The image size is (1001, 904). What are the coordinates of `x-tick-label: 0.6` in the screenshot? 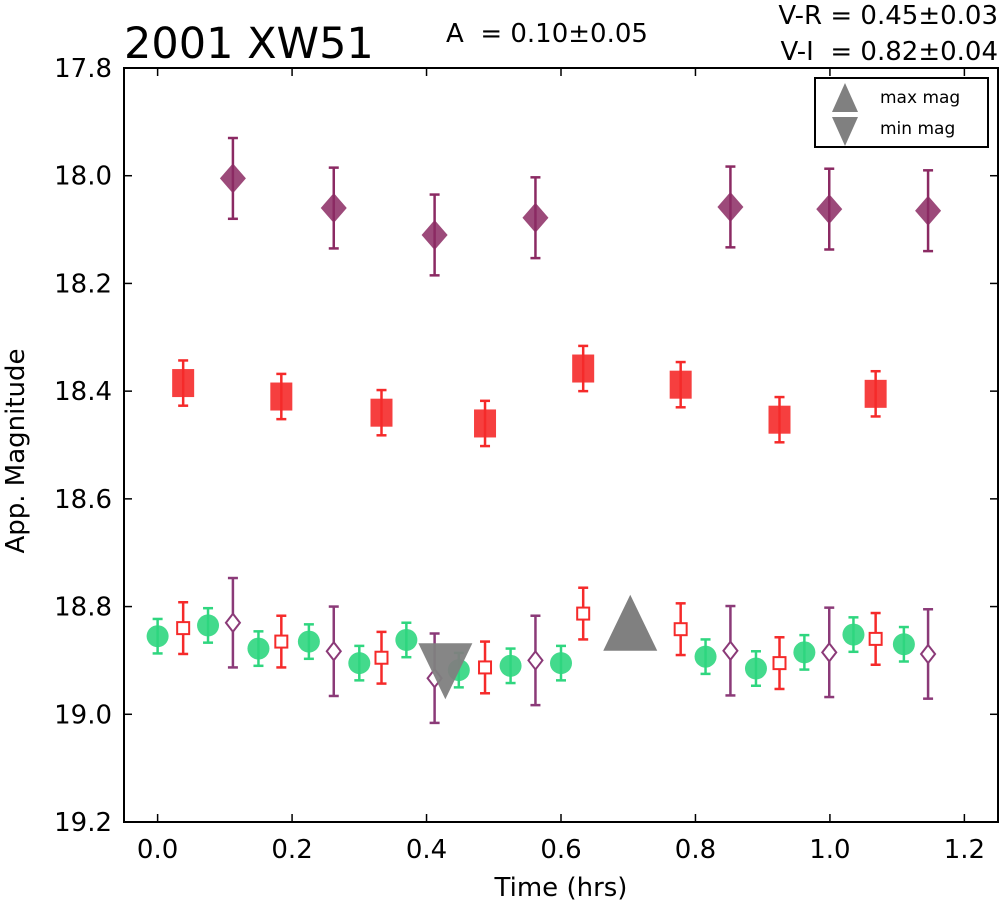 It's located at (560, 850).